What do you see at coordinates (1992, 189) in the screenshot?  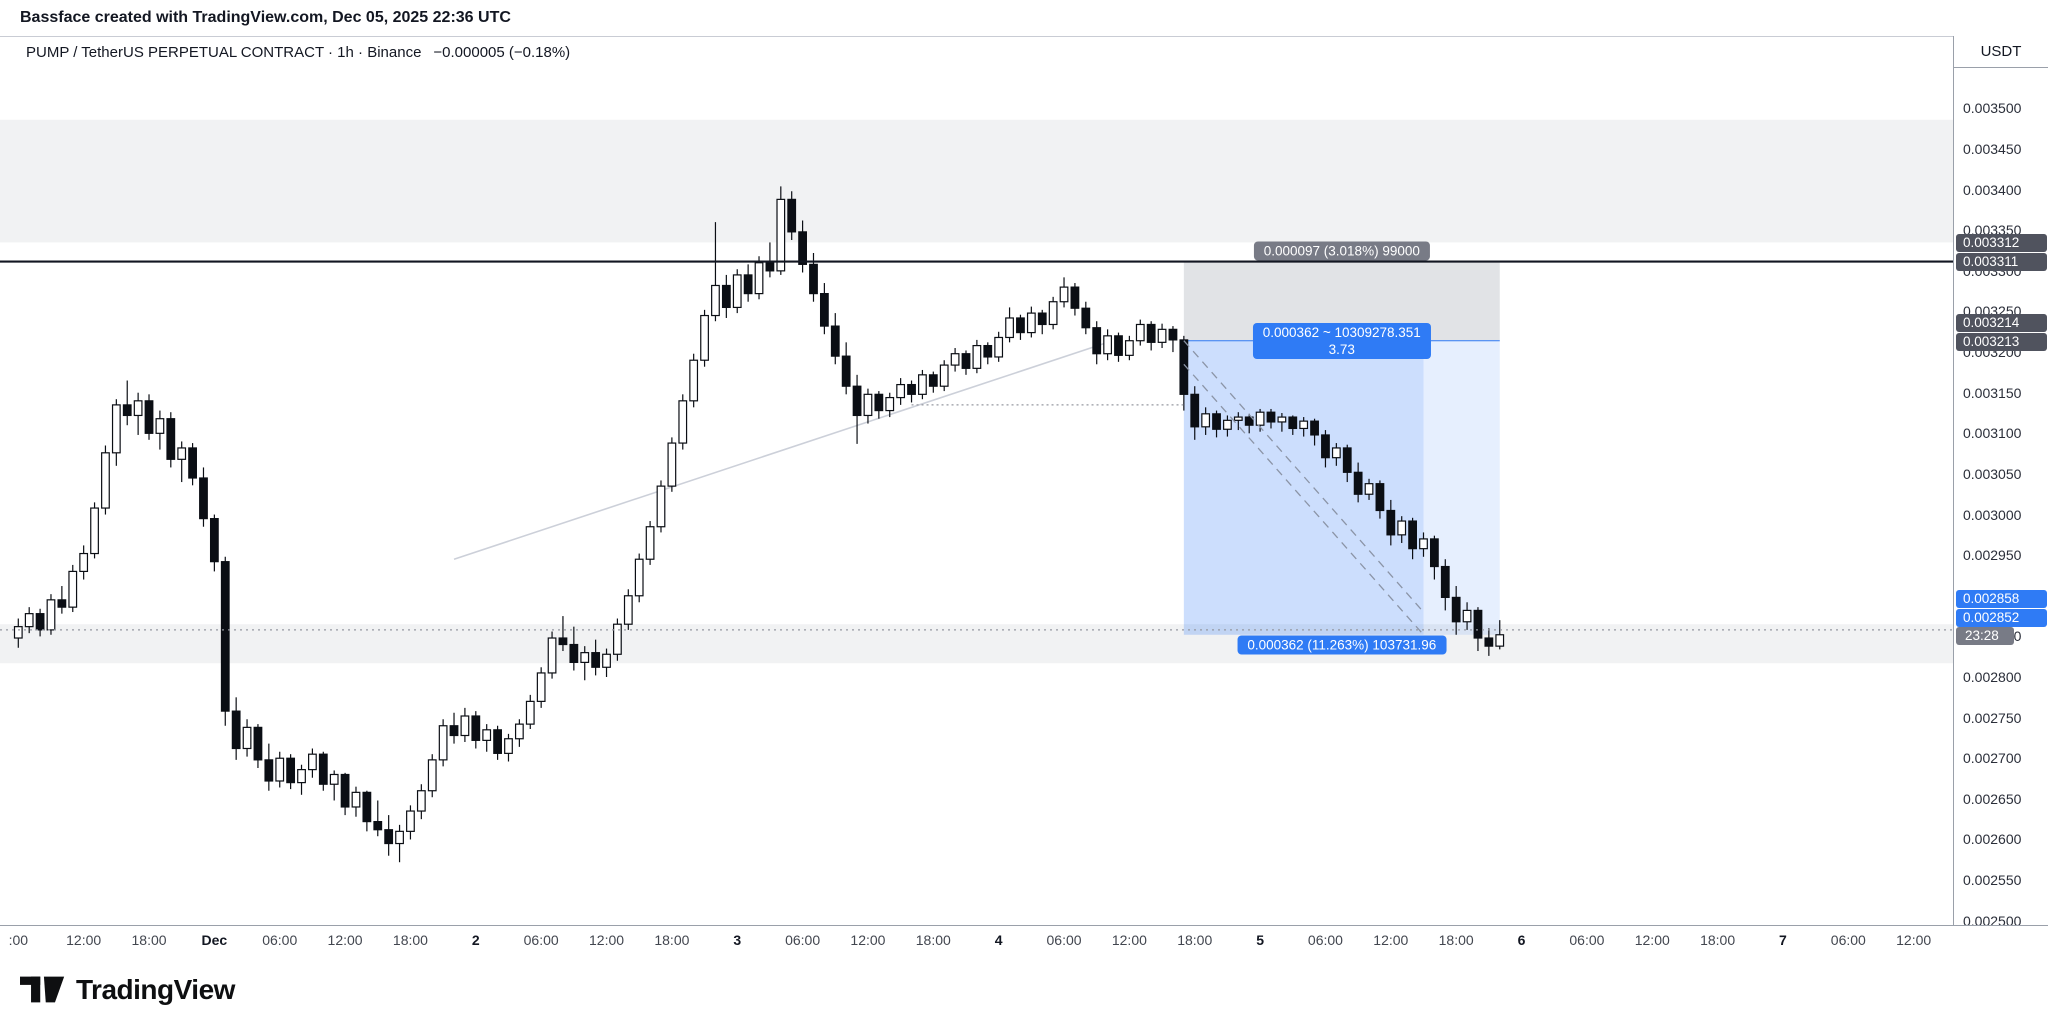 I see `price-tick: 0.003400` at bounding box center [1992, 189].